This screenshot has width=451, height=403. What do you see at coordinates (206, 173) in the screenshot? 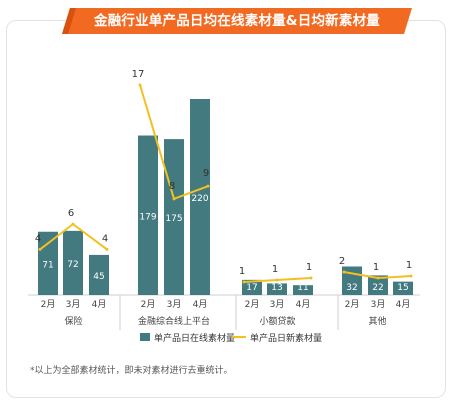
I see `line-value-label: 9` at bounding box center [206, 173].